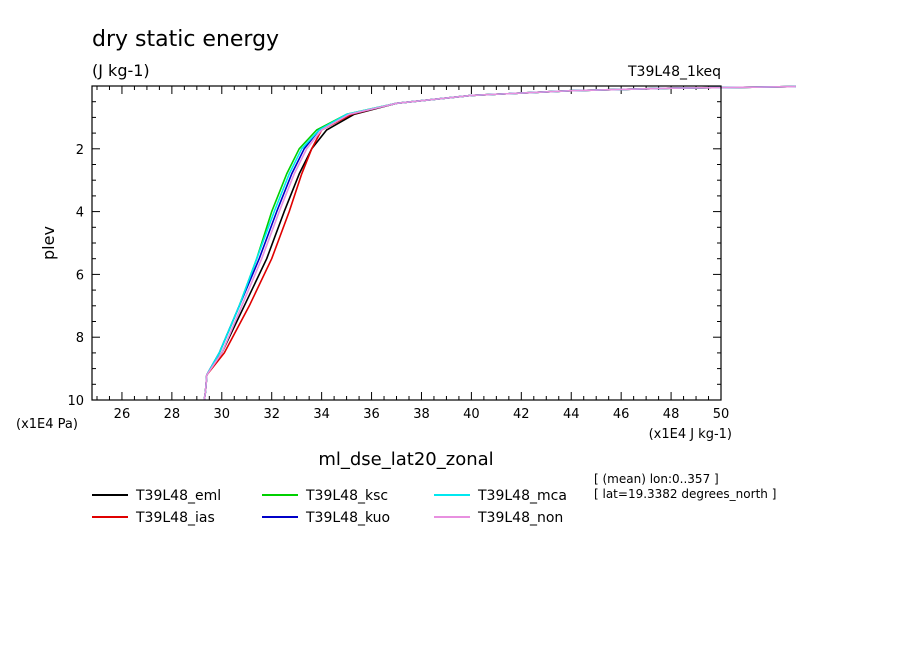 The image size is (904, 654). What do you see at coordinates (371, 414) in the screenshot?
I see `x-tick-label: 36` at bounding box center [371, 414].